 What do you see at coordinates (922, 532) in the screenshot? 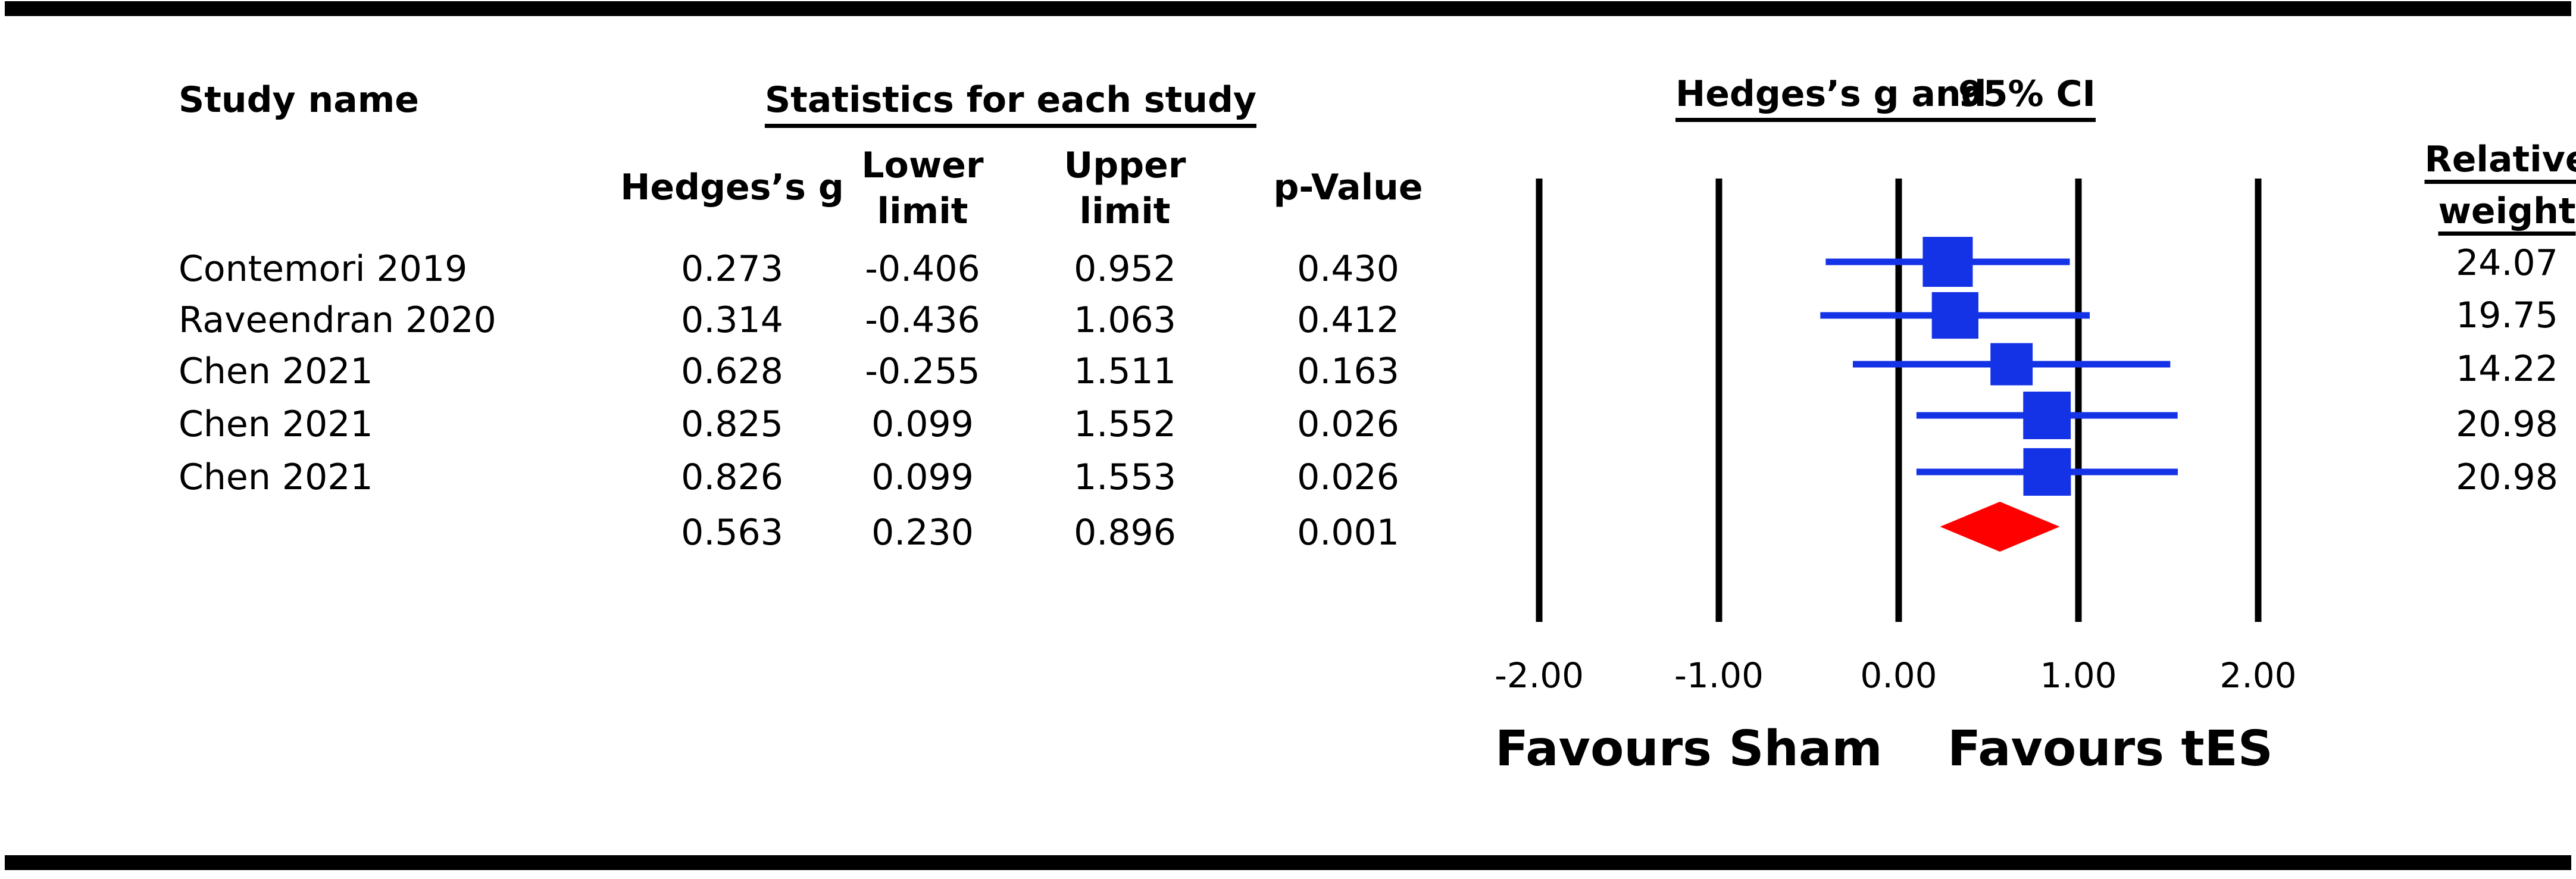
I see `summary-lower-limit: 0.230` at bounding box center [922, 532].